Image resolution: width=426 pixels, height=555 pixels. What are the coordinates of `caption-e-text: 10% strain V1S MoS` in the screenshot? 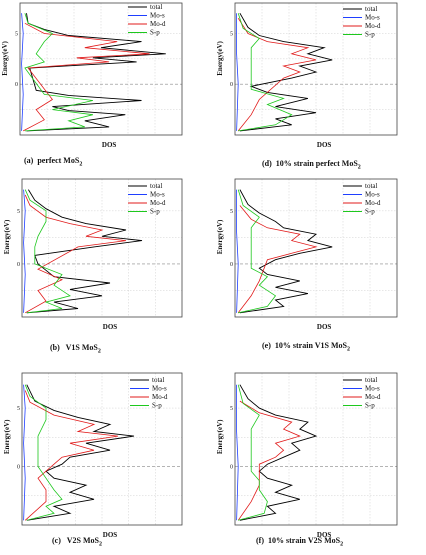 It's located at (310, 345).